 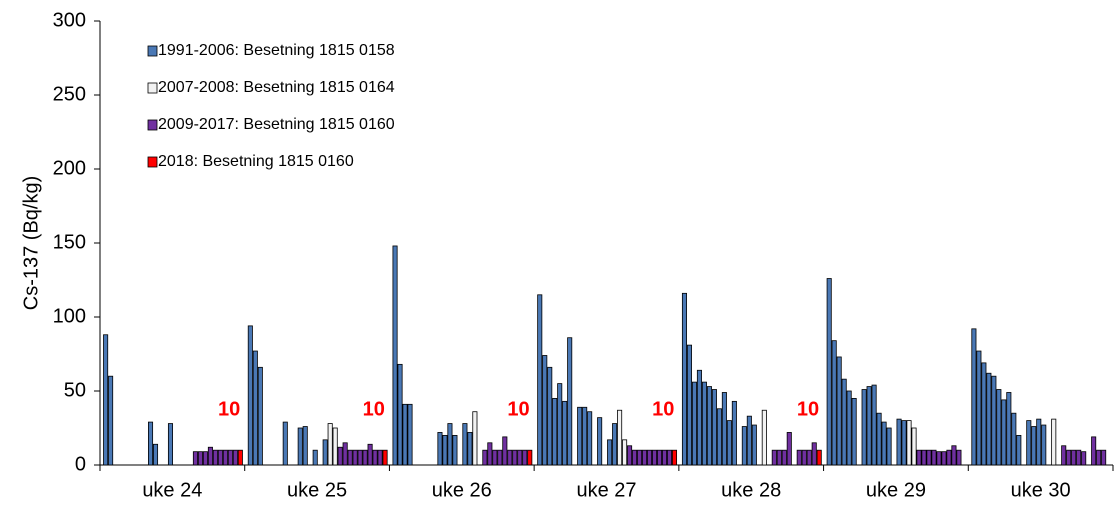 What do you see at coordinates (31, 243) in the screenshot?
I see `y-axis-title: Cs-137 (Bq/kg)` at bounding box center [31, 243].